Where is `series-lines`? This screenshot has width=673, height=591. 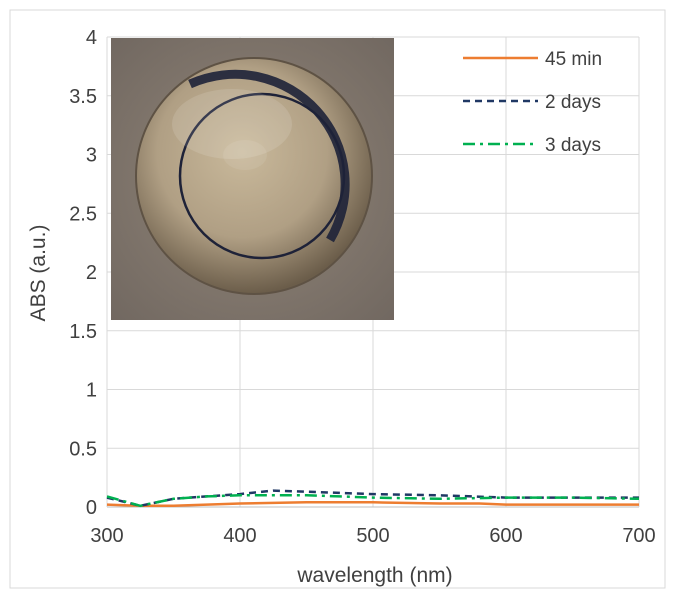
series-lines is located at coordinates (373, 498).